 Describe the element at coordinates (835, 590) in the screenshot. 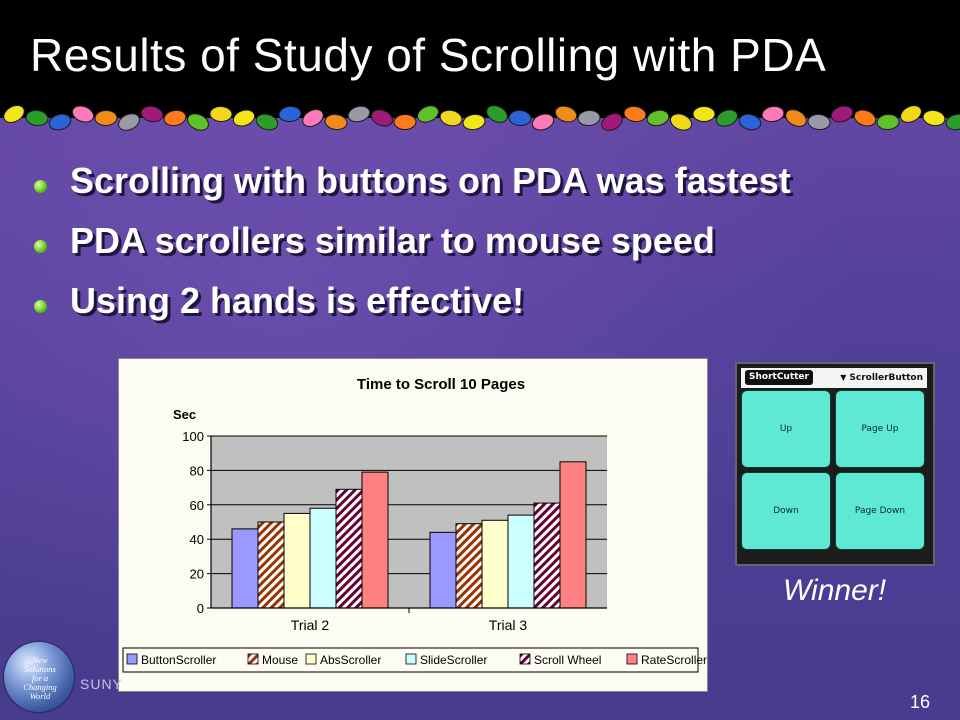

I see `winner-caption: Winner!` at that location.